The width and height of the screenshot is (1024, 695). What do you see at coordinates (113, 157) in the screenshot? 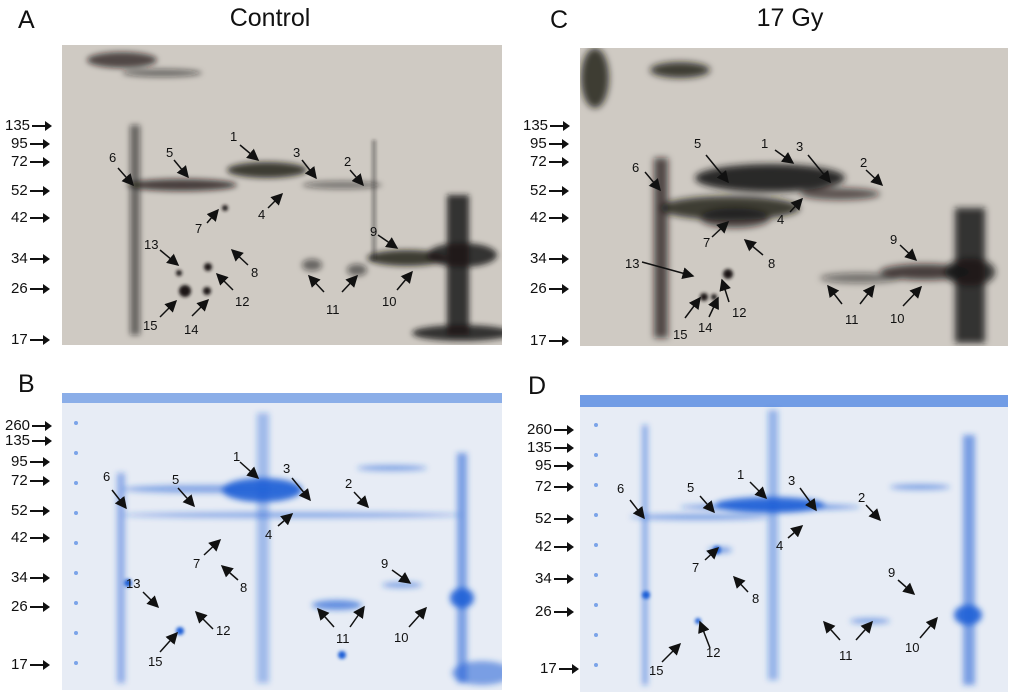
I see `spot-label-a-6: 6` at bounding box center [113, 157].